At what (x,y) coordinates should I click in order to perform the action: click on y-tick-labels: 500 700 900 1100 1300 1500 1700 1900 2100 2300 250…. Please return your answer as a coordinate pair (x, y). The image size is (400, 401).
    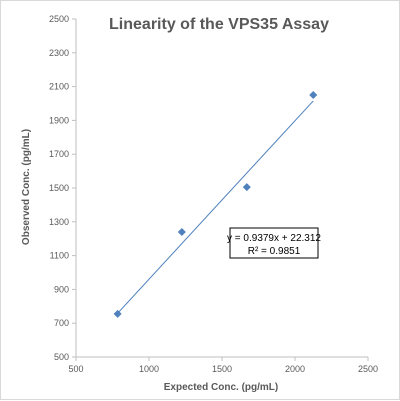
    Looking at the image, I should click on (59, 188).